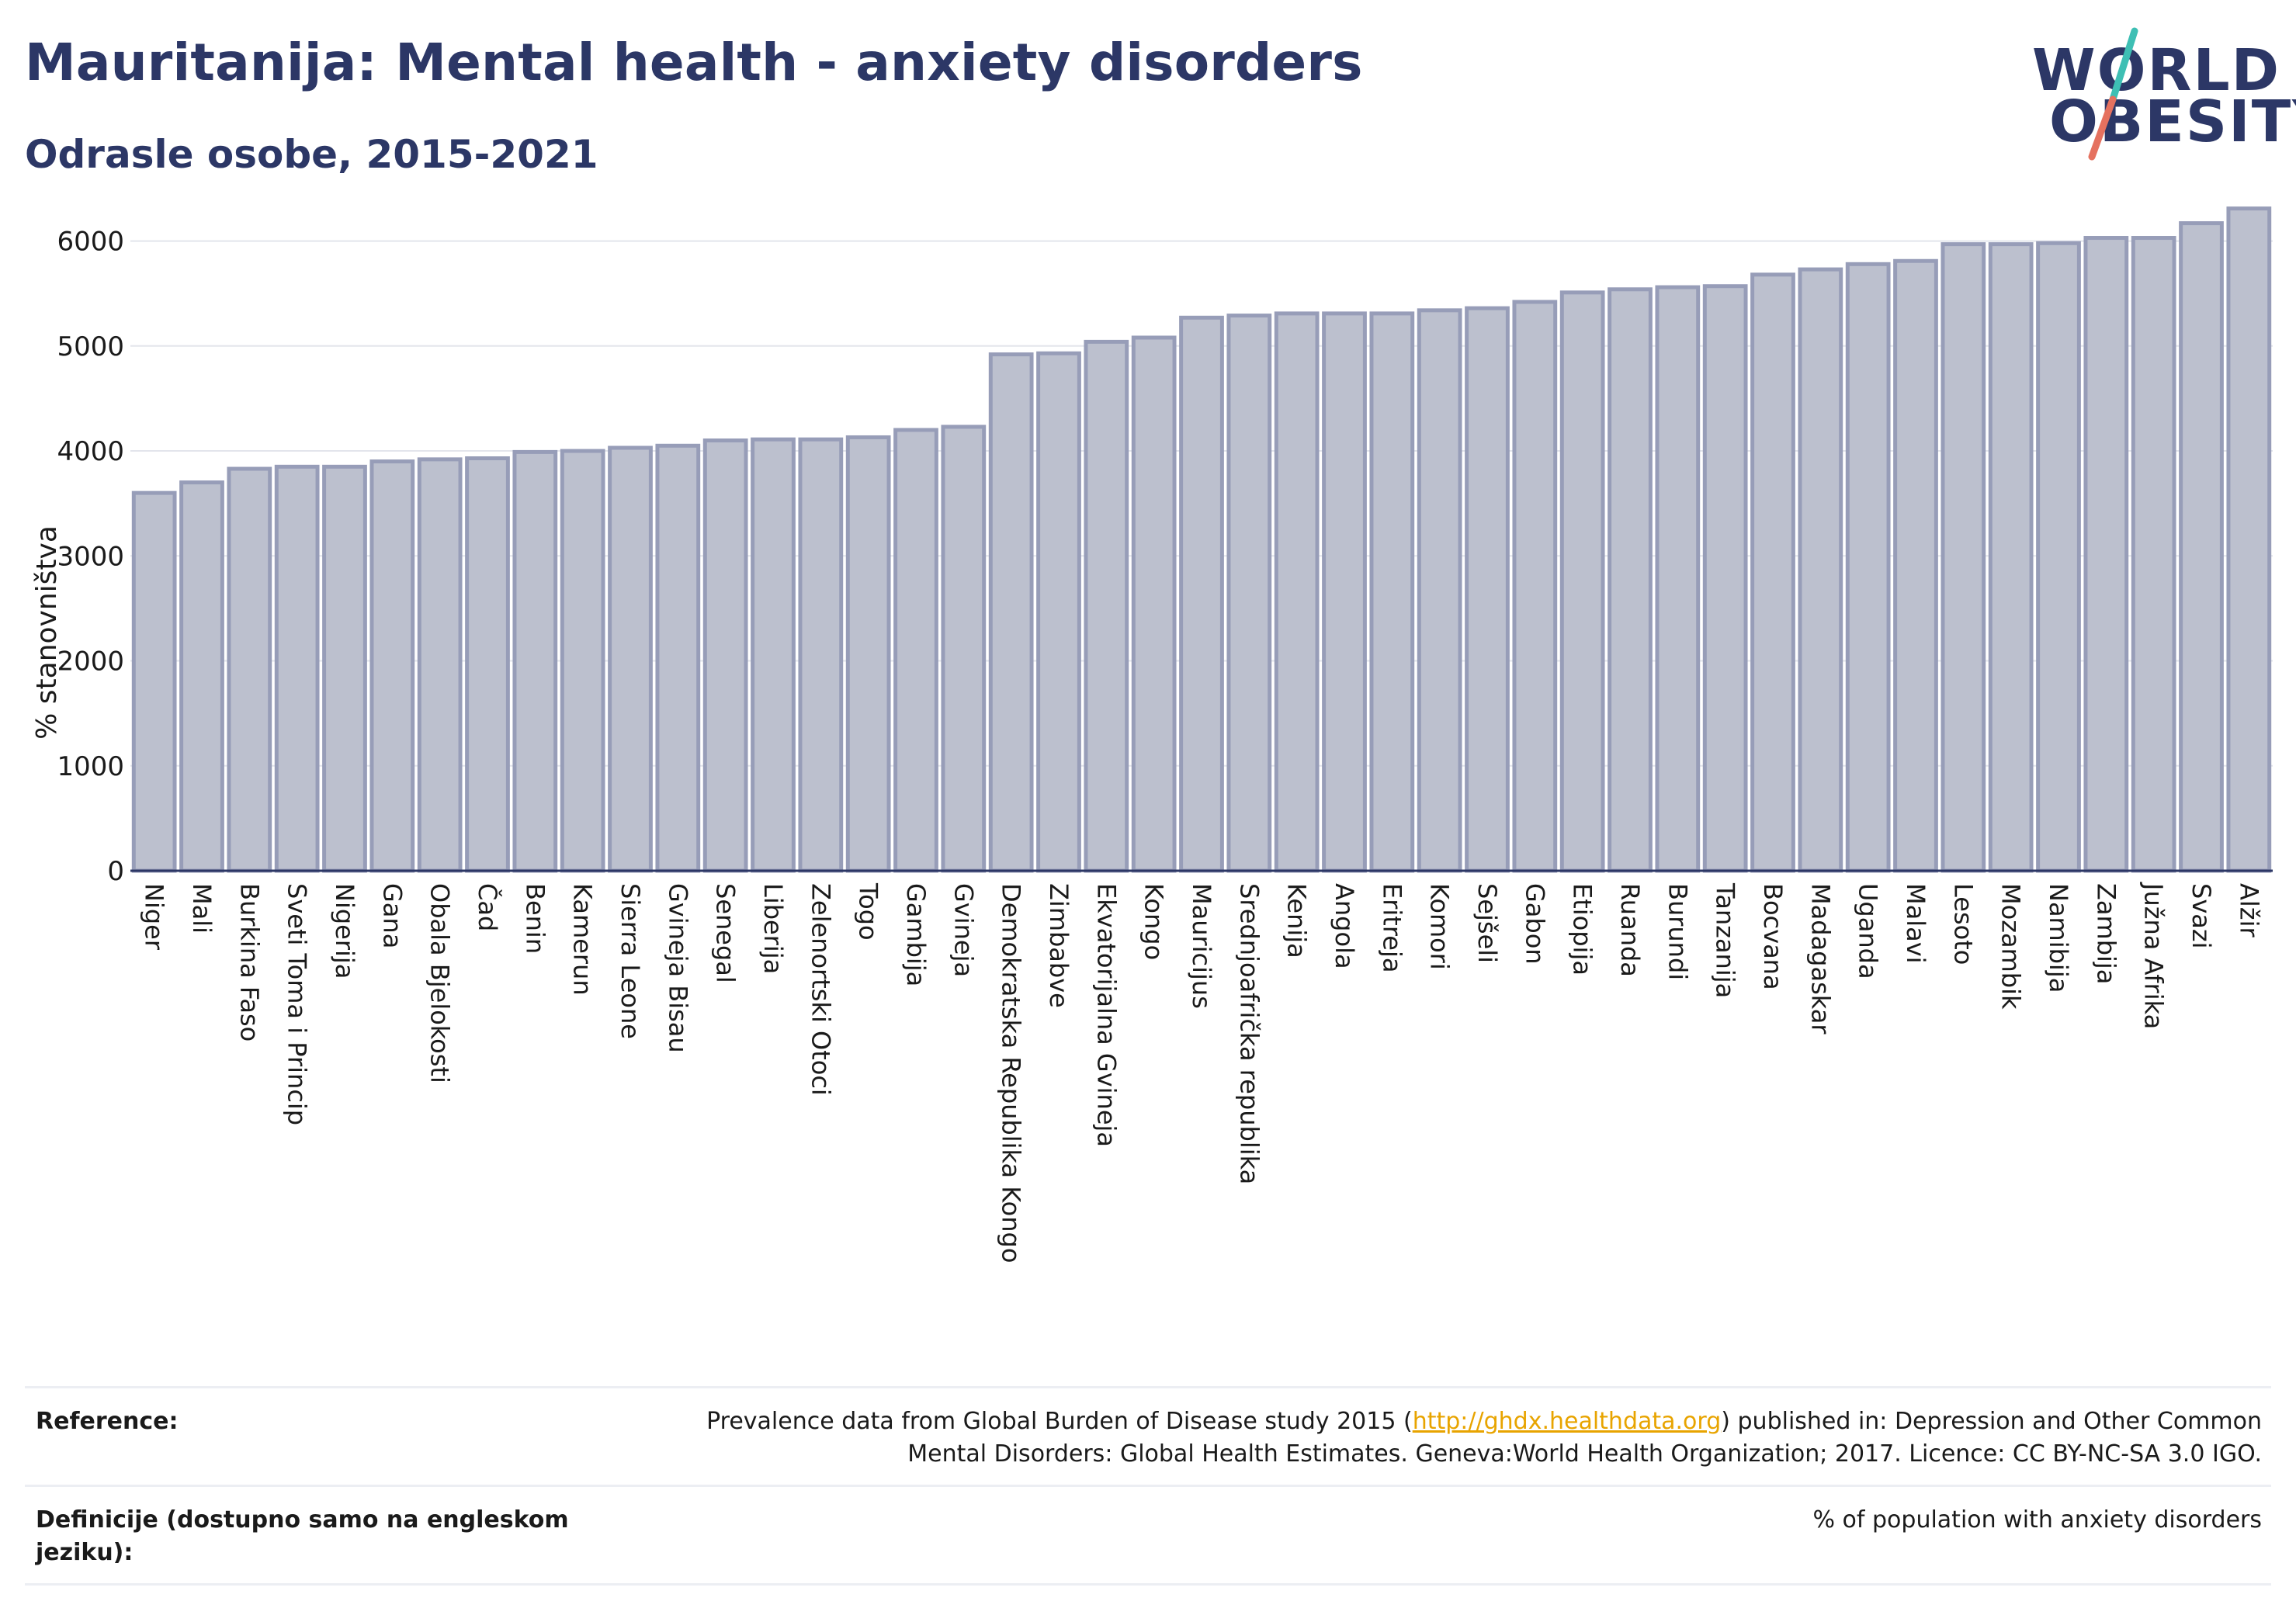 Image resolution: width=2296 pixels, height=1622 pixels. What do you see at coordinates (2011, 947) in the screenshot?
I see `x-tick-label: Mozambik` at bounding box center [2011, 947].